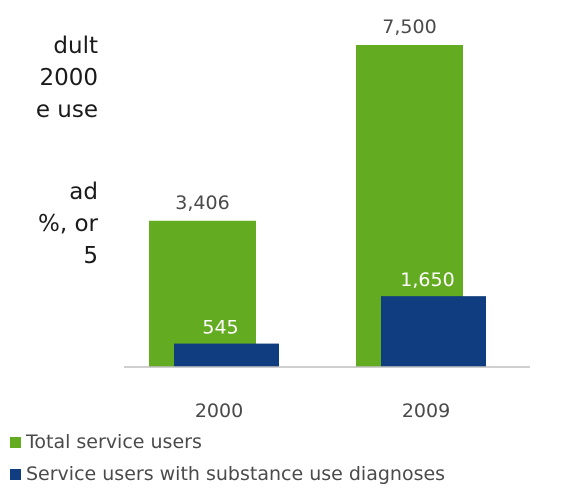 This screenshot has height=497, width=562. What do you see at coordinates (409, 27) in the screenshot?
I see `data-label-total-2009: 7,500` at bounding box center [409, 27].